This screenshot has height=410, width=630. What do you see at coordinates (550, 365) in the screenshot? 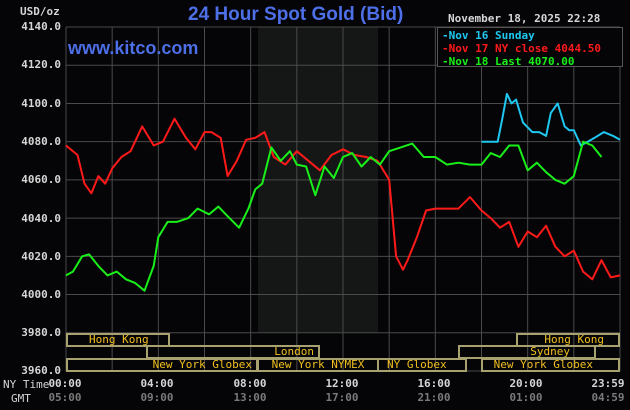
I see `session-new-york-globex-2: New York Globex` at bounding box center [550, 365].